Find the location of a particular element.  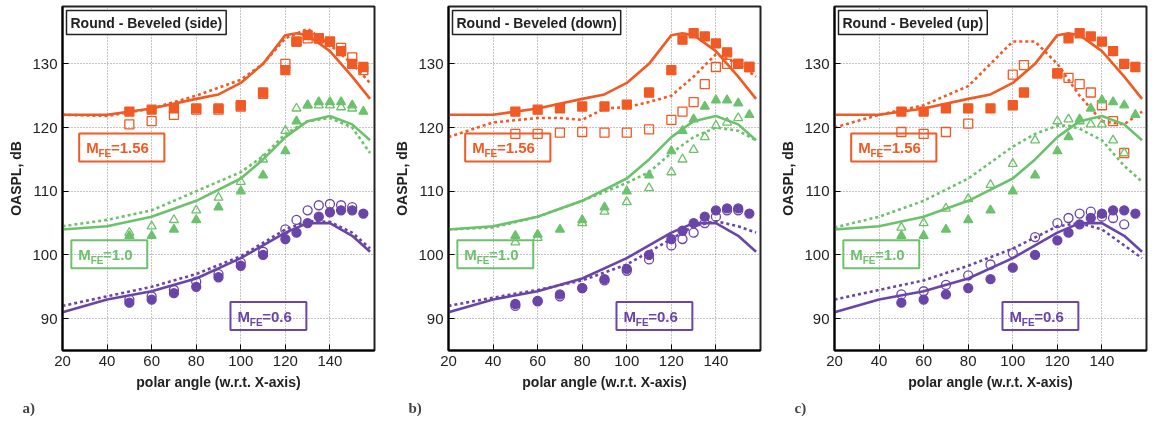

x-tick-label: 40 is located at coordinates (493, 360).